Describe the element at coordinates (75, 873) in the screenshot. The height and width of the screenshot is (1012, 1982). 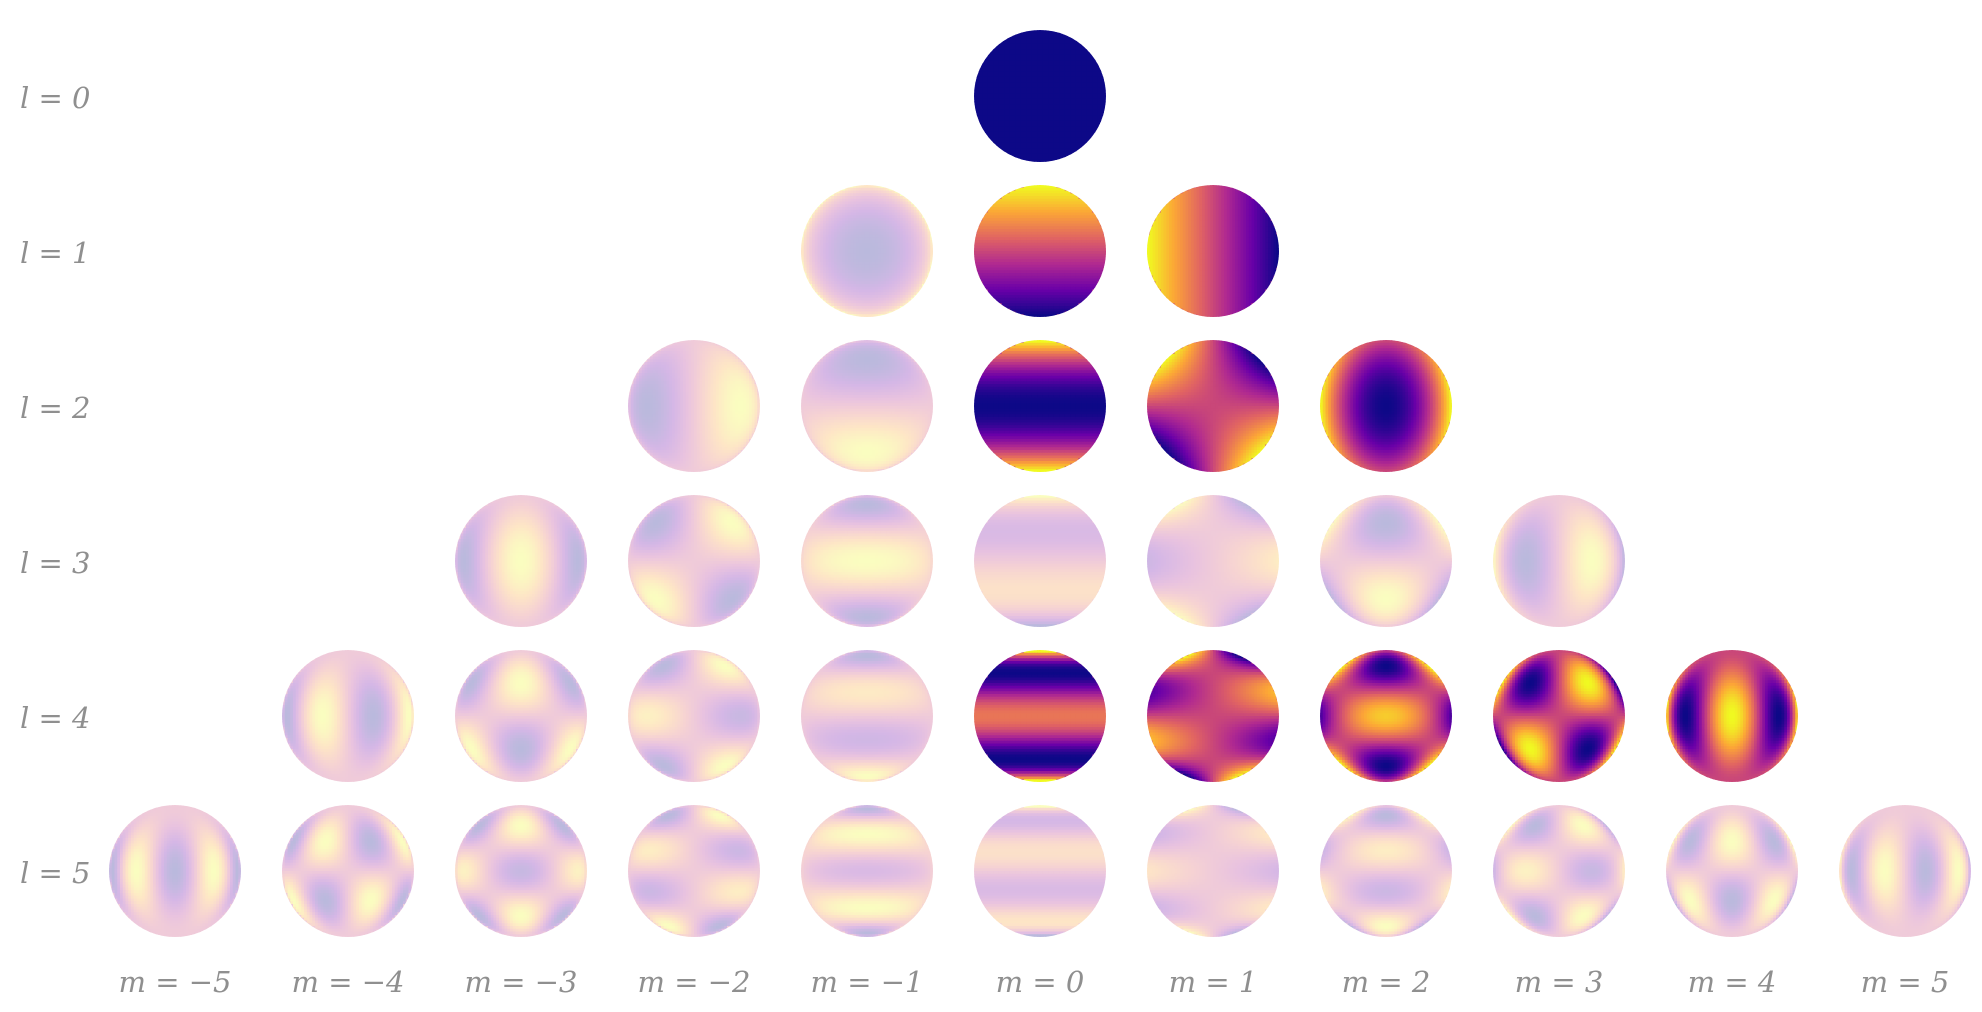
I see `row-label-l5: l = 5` at that location.